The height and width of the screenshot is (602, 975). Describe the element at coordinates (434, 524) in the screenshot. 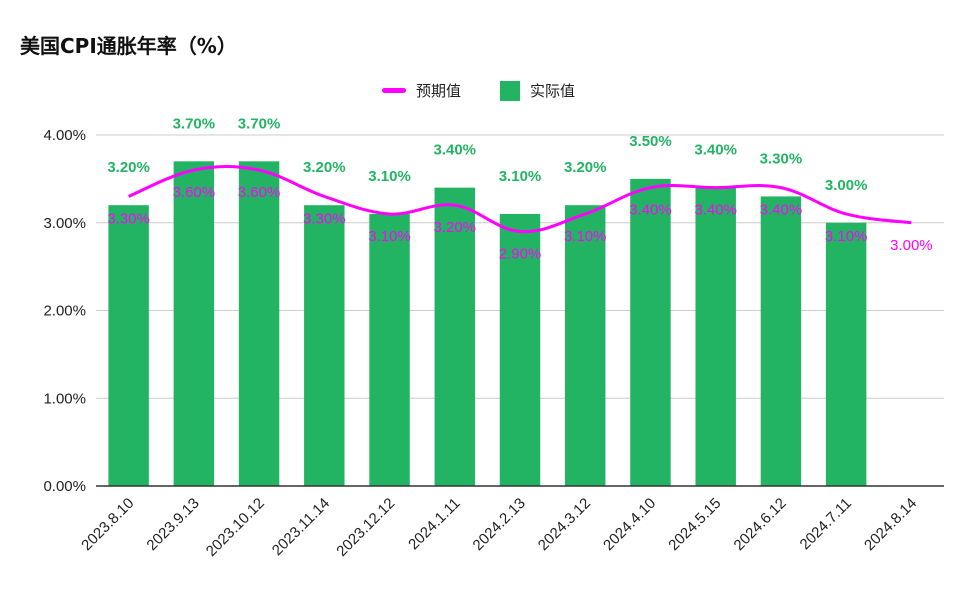

I see `x-tick-label: 2024.1.11` at that location.